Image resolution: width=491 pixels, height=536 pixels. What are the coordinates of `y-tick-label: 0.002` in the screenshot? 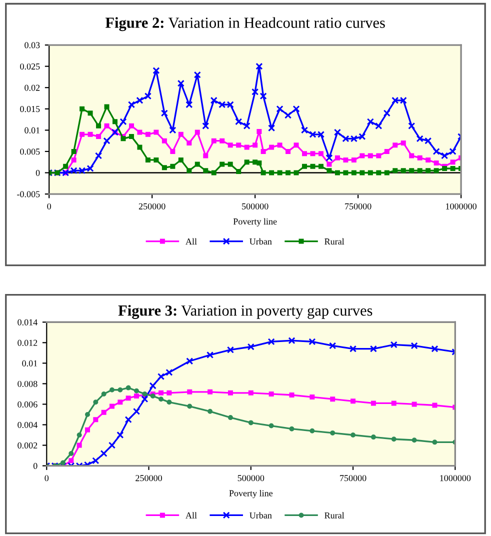 It's located at (28, 445).